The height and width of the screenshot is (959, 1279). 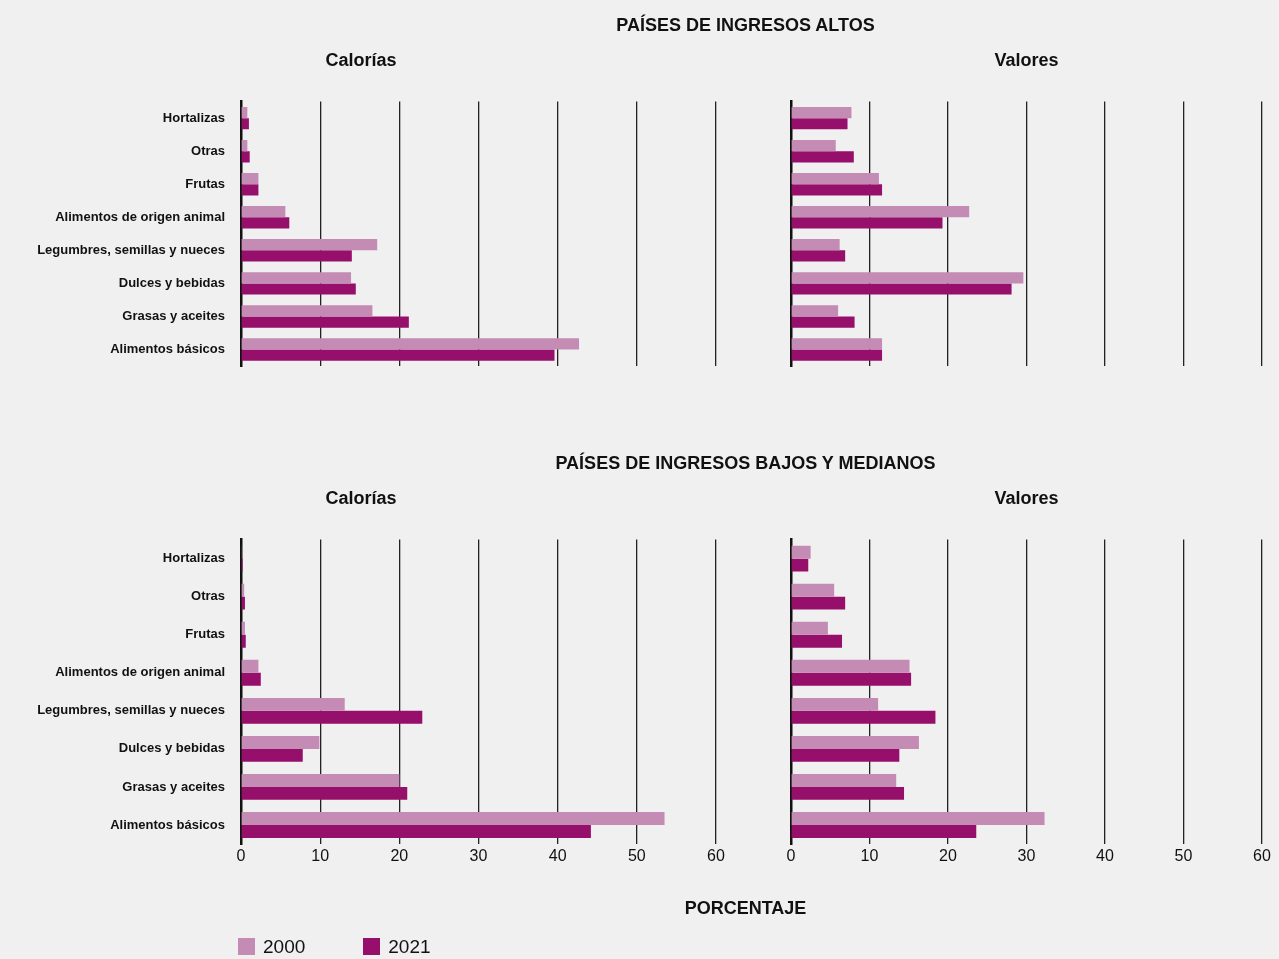 What do you see at coordinates (745, 908) in the screenshot?
I see `x-axis-title: PORCENTAJE` at bounding box center [745, 908].